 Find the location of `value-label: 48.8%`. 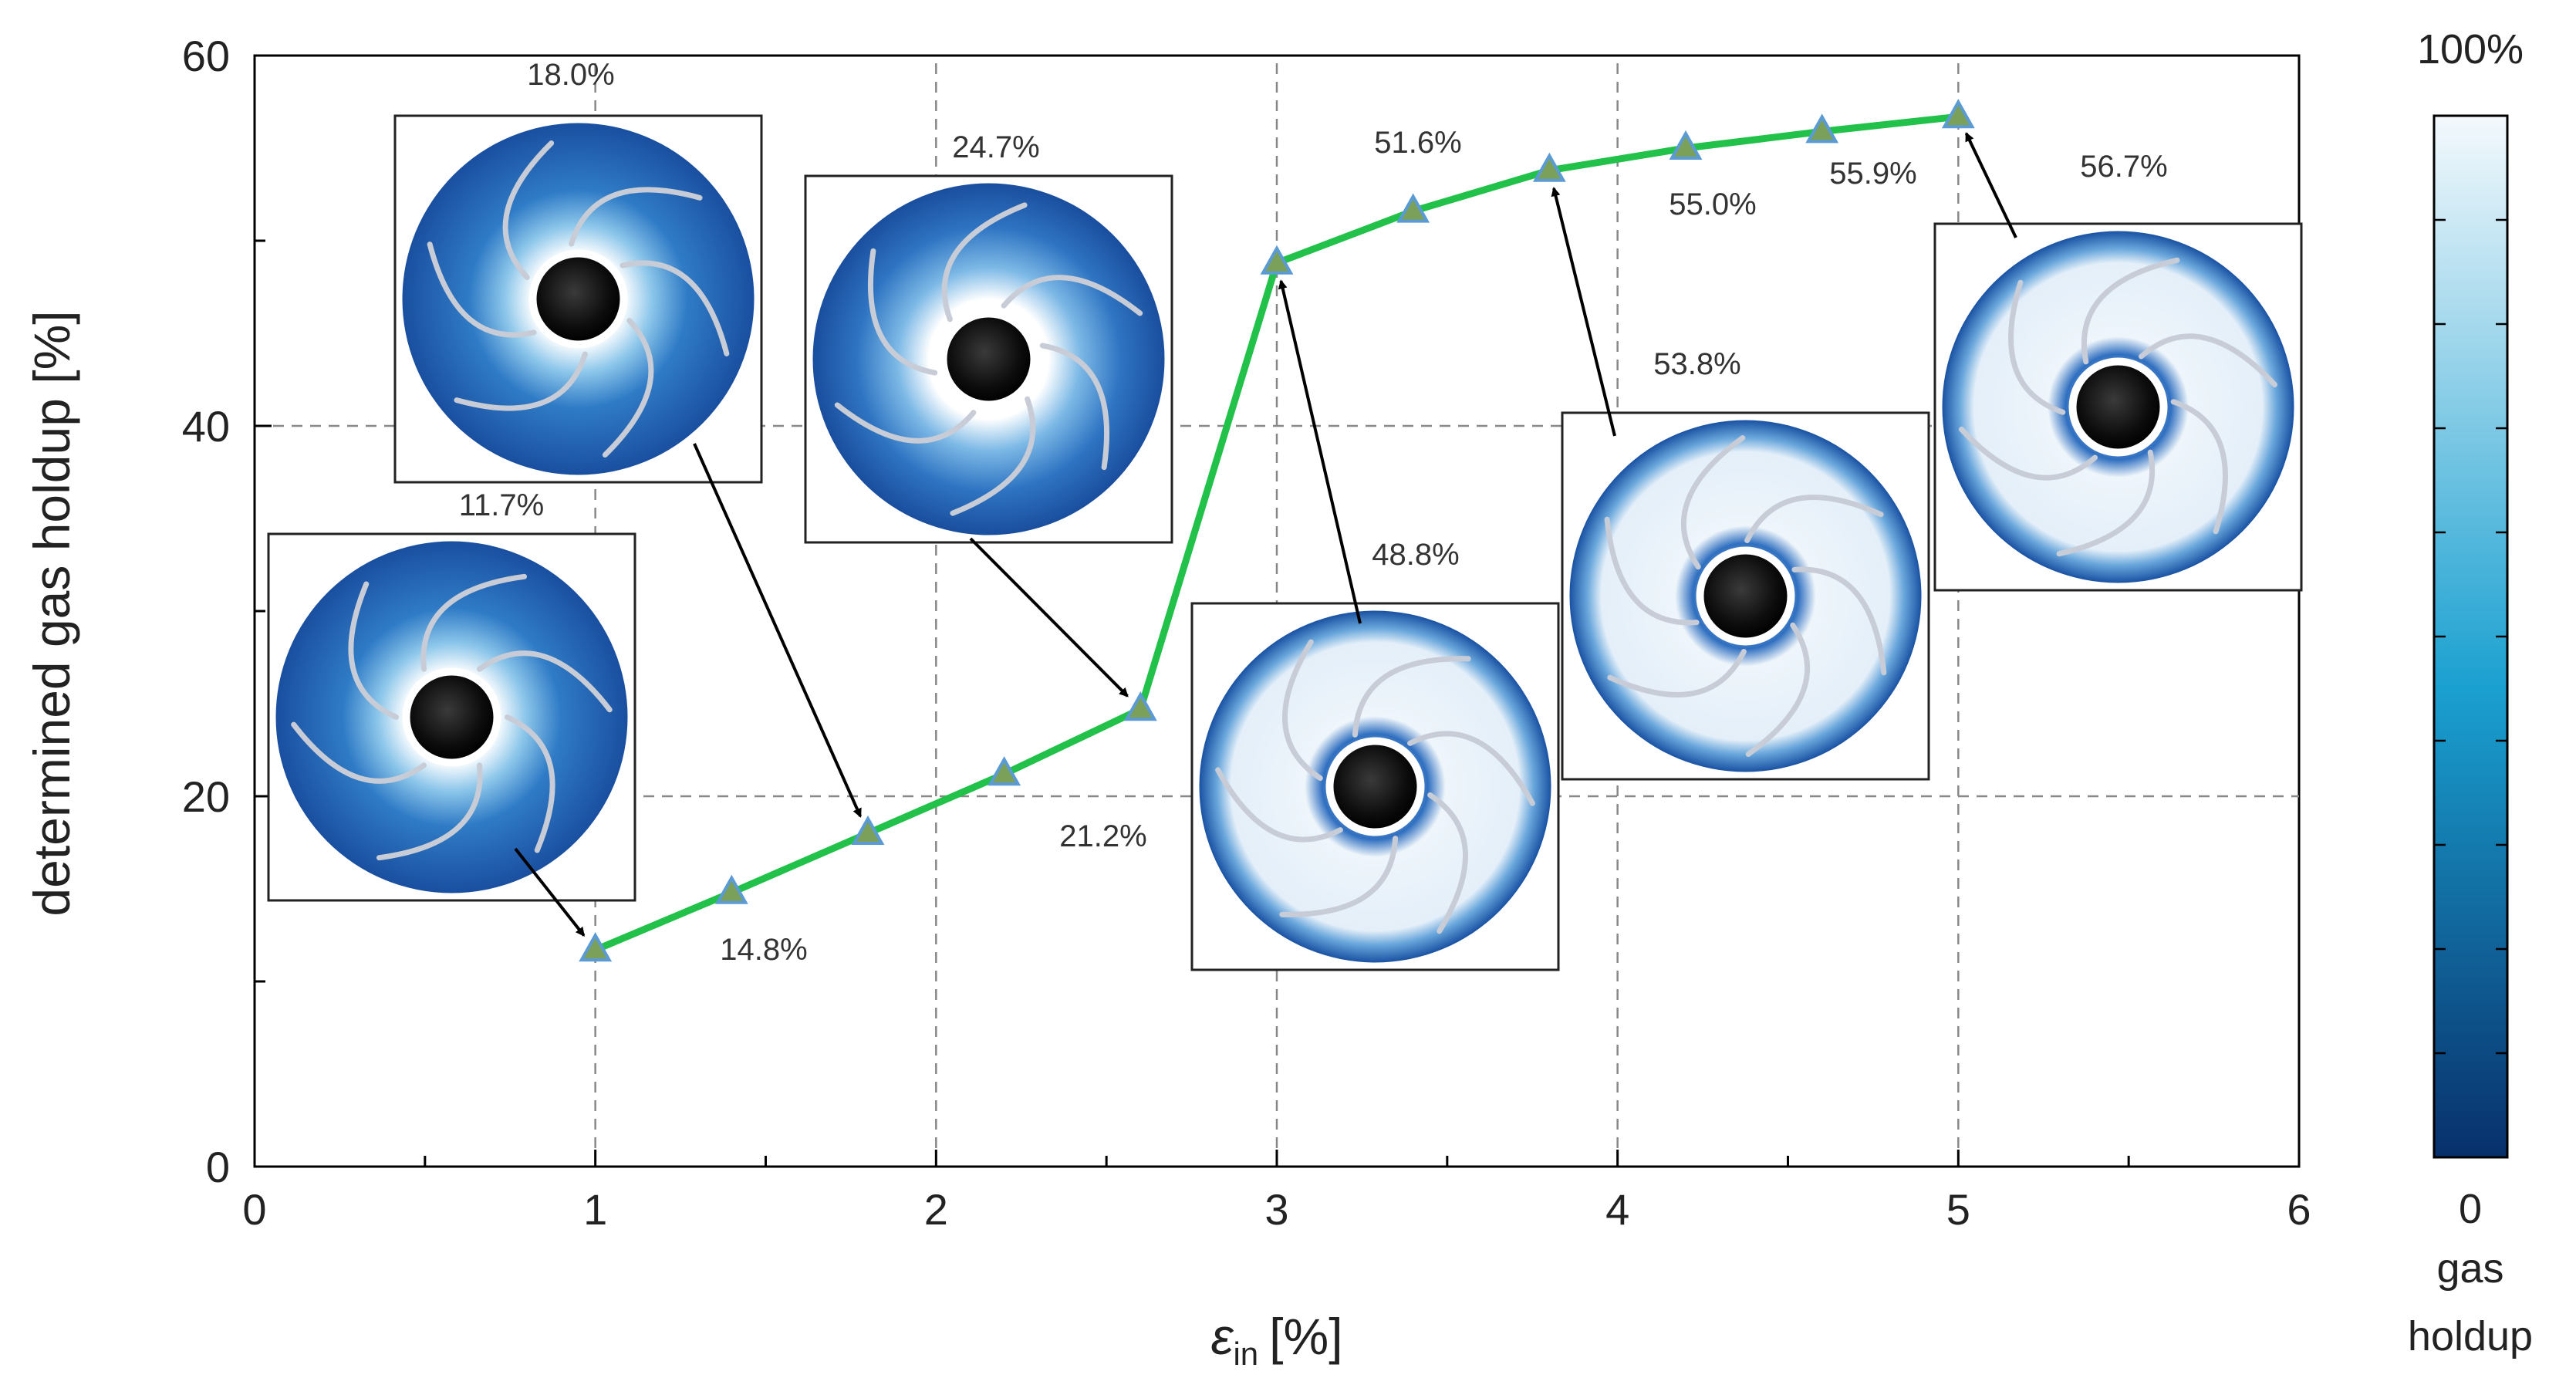

value-label: 48.8% is located at coordinates (1415, 555).